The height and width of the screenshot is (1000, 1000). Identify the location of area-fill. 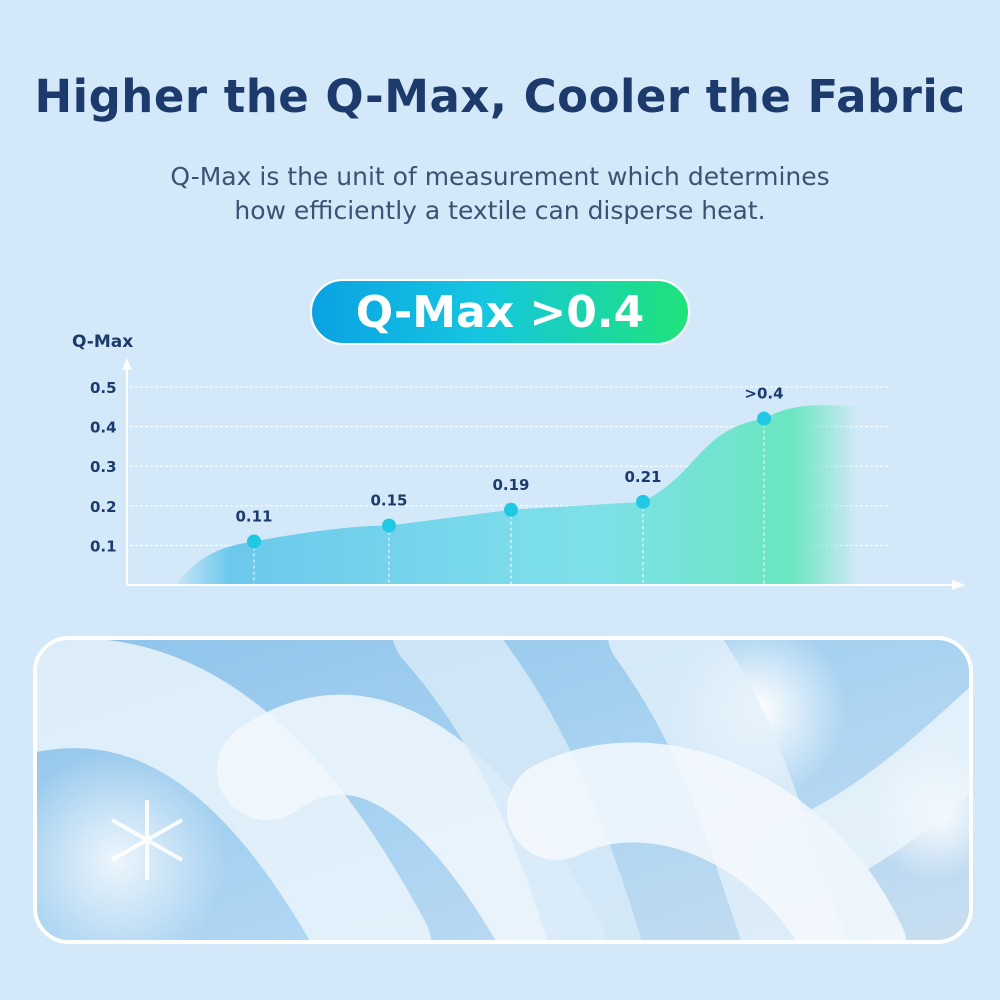
(517, 495).